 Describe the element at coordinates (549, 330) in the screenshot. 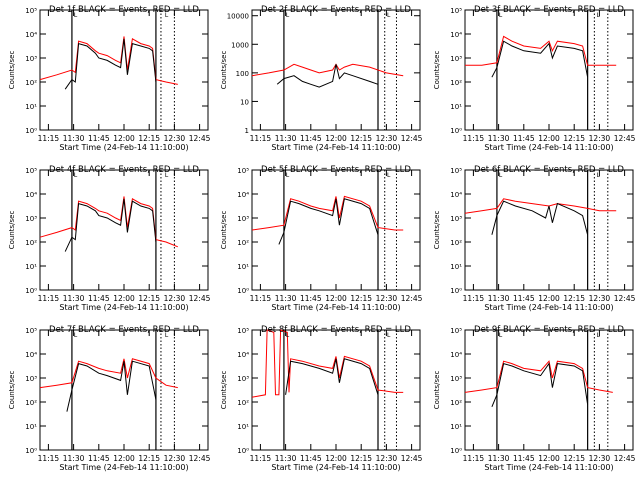

I see `chart-title: Det 9f BLACK = Events, RED = LLD` at that location.